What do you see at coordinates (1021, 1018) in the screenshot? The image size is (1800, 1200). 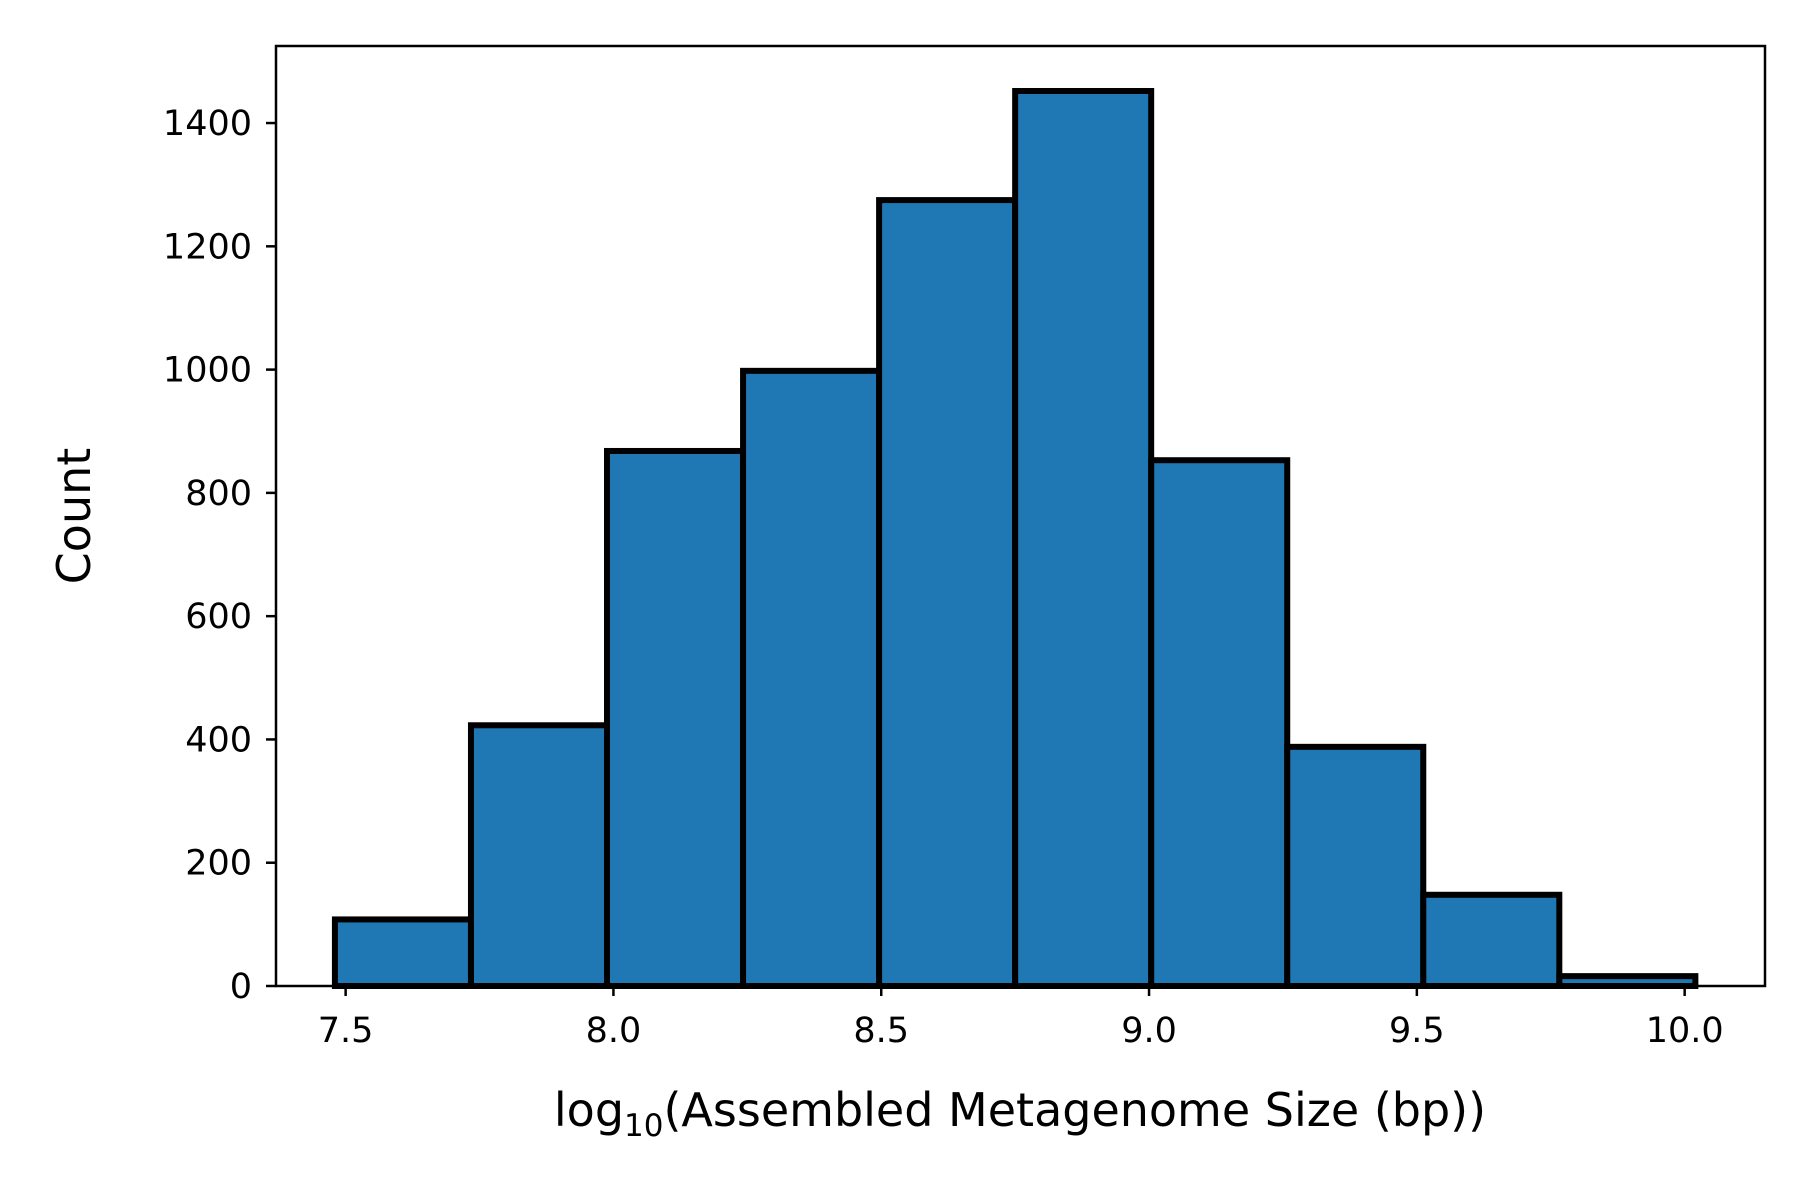 I see `x-axis-ticks: 7.5 8.0 8.5 9.0 9.5 10.0` at bounding box center [1021, 1018].